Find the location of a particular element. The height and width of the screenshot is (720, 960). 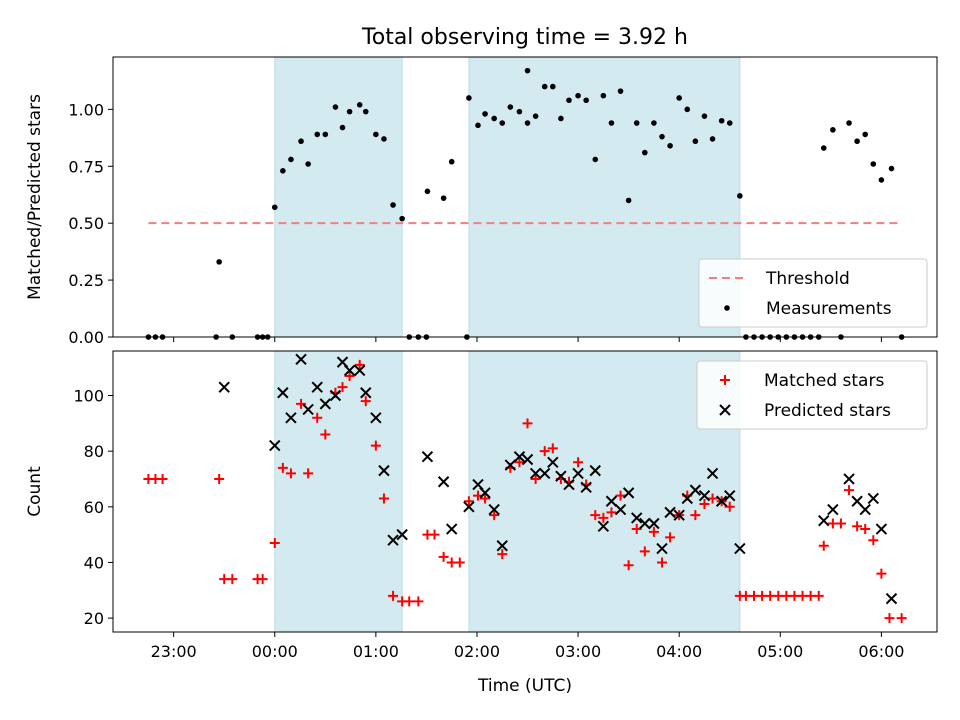

legend-label: Measurements is located at coordinates (829, 309).